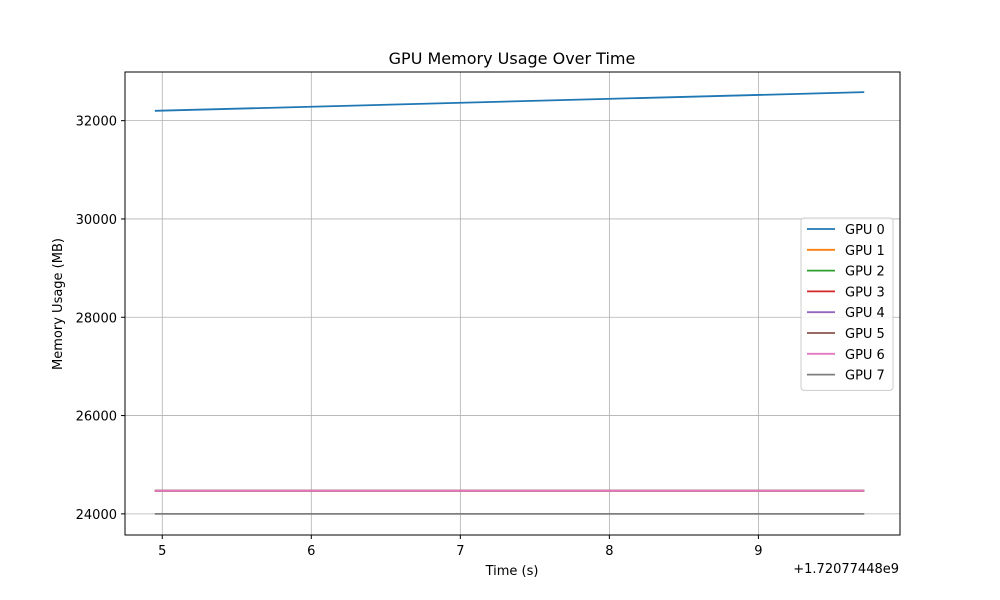 This screenshot has width=1000, height=600. Describe the element at coordinates (96, 122) in the screenshot. I see `y-tick-label: 32000` at that location.